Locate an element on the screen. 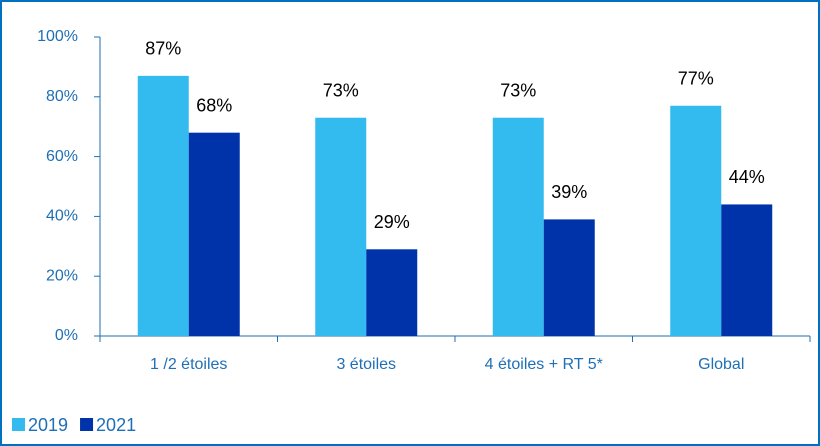  x-tick-label: 4 étoiles + RT 5* is located at coordinates (544, 364).